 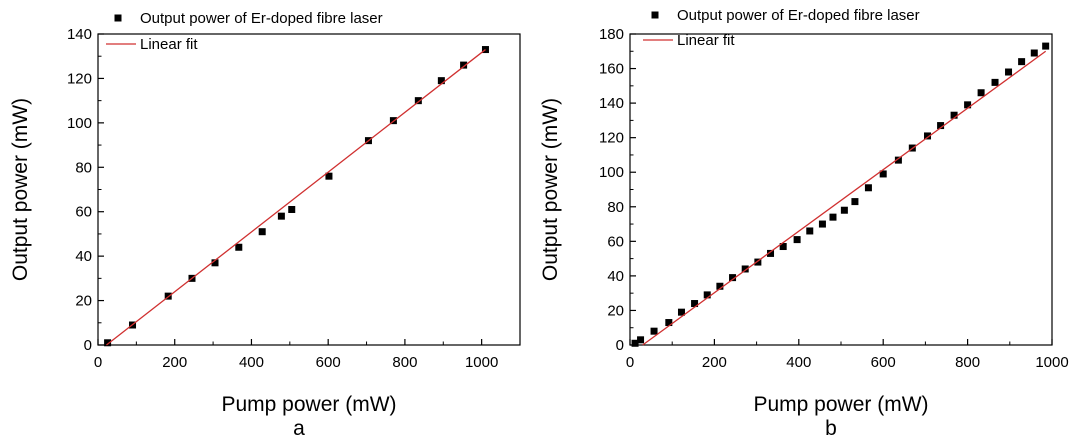 What do you see at coordinates (299, 428) in the screenshot?
I see `panel-label: a` at bounding box center [299, 428].